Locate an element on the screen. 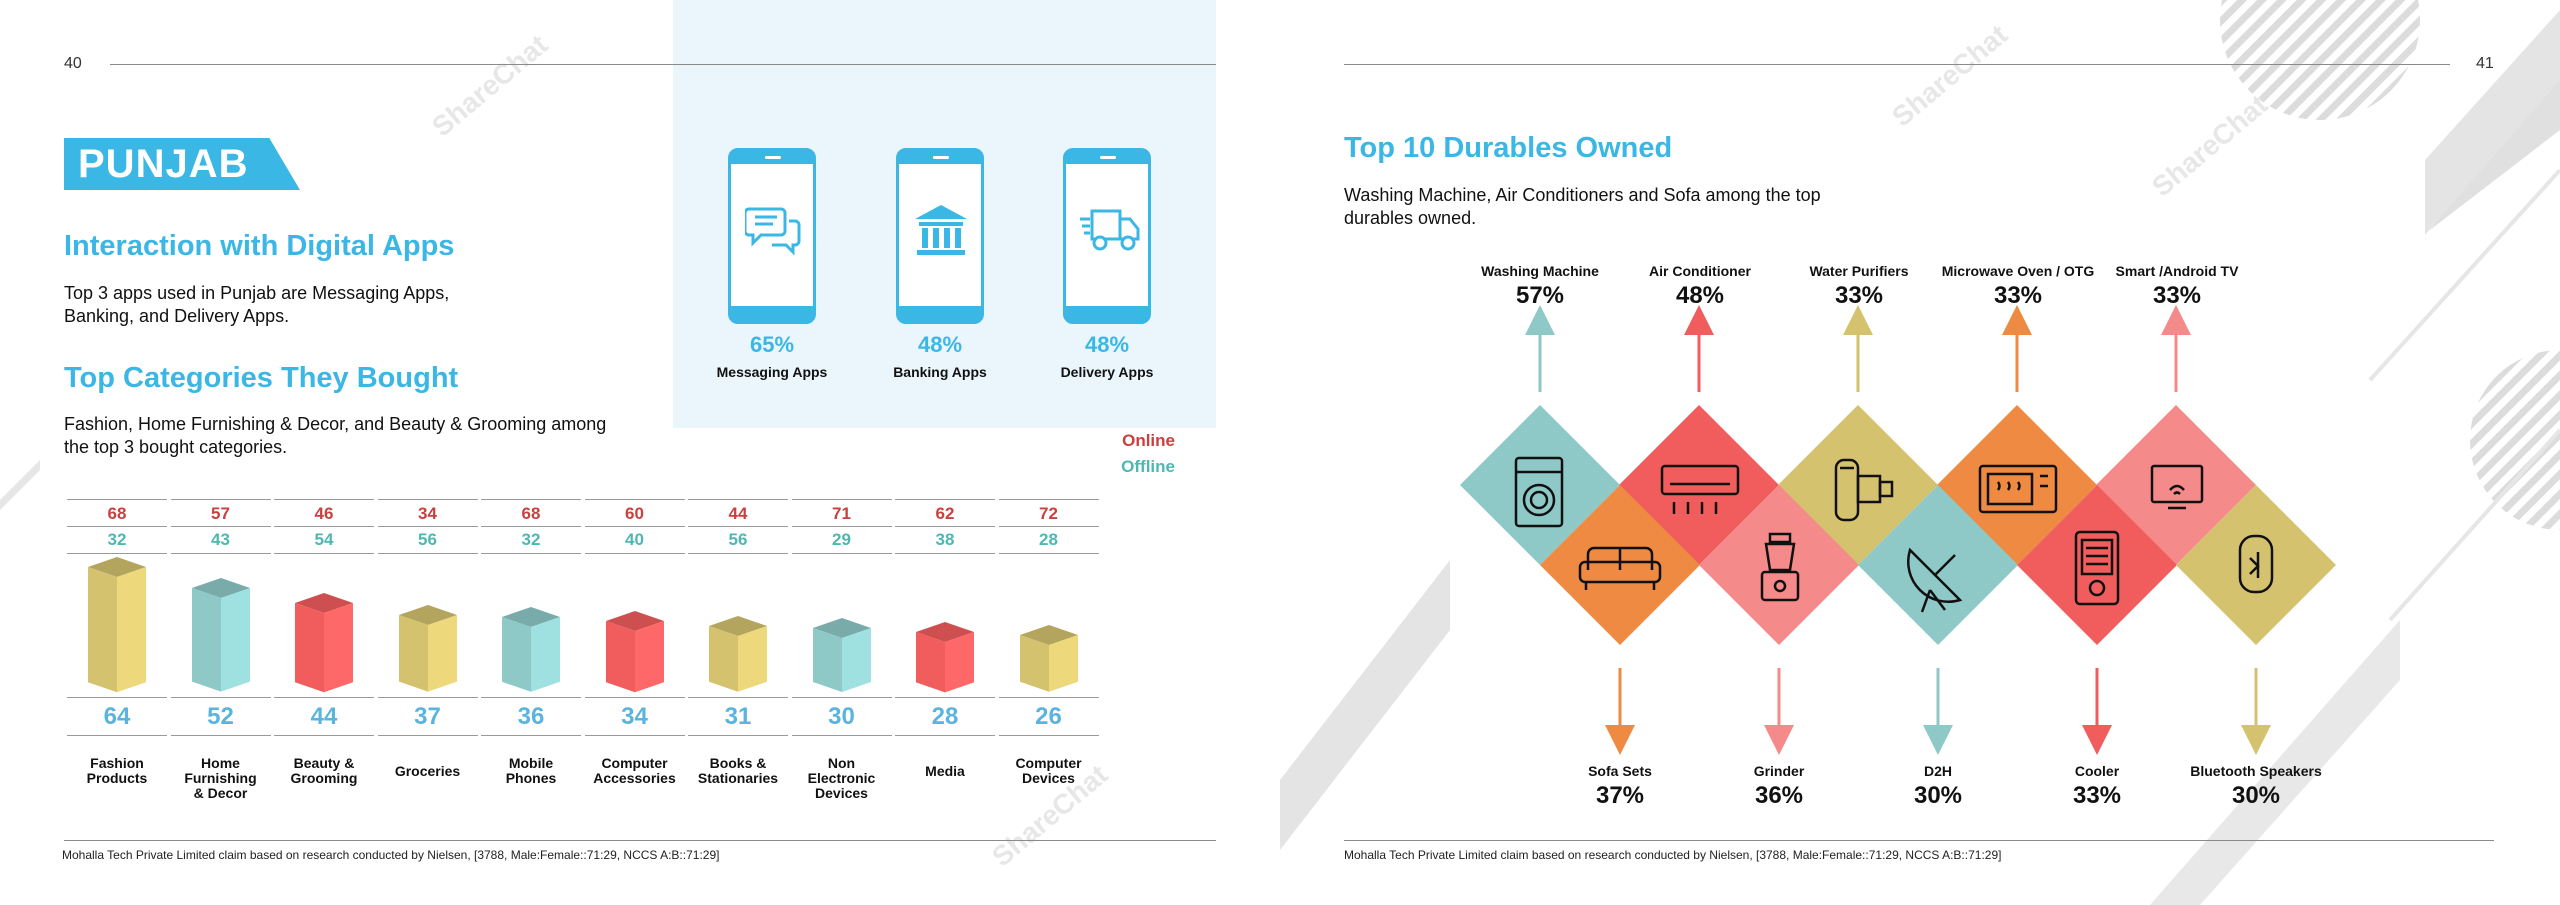  diamond-d2h is located at coordinates (1938, 565).